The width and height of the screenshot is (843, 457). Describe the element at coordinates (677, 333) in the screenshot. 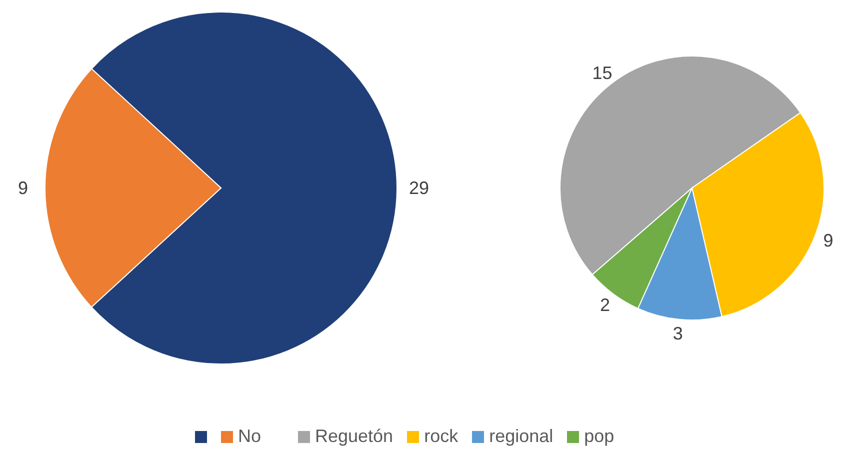

I see `data-label: 3` at that location.